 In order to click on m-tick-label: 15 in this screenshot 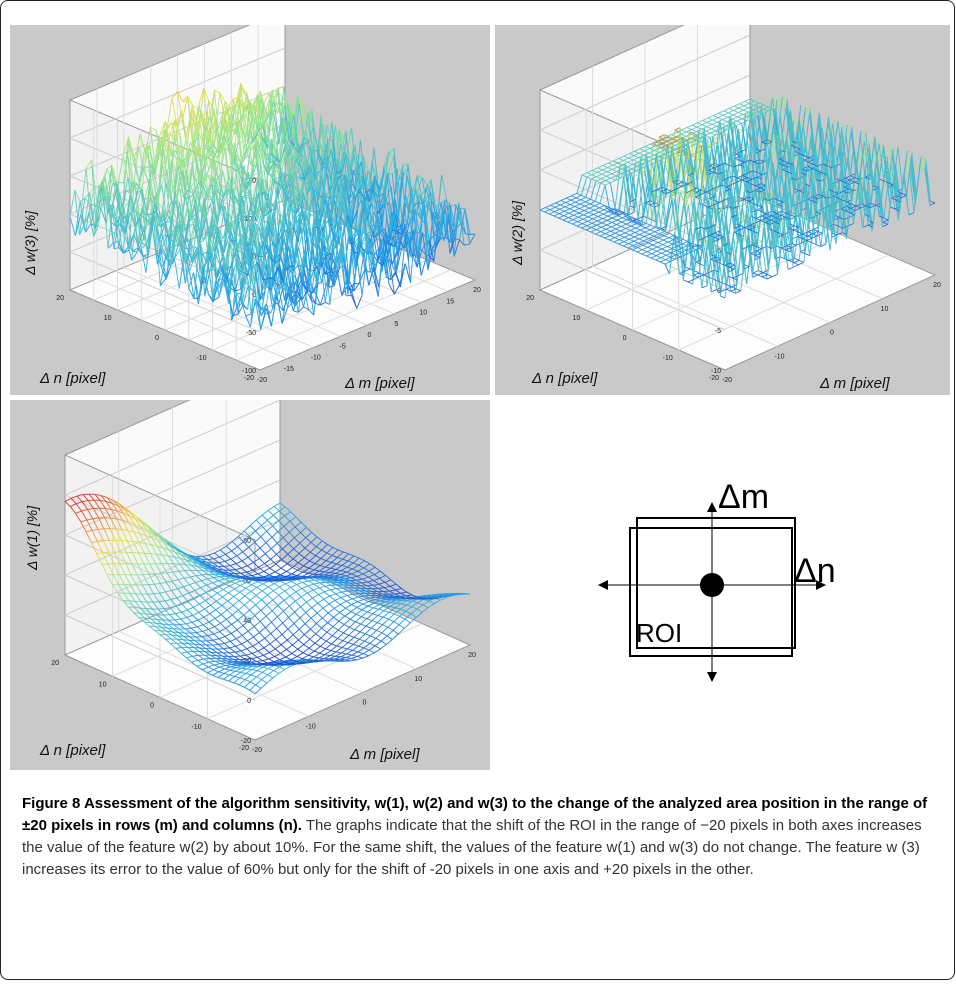, I will do `click(450, 301)`.